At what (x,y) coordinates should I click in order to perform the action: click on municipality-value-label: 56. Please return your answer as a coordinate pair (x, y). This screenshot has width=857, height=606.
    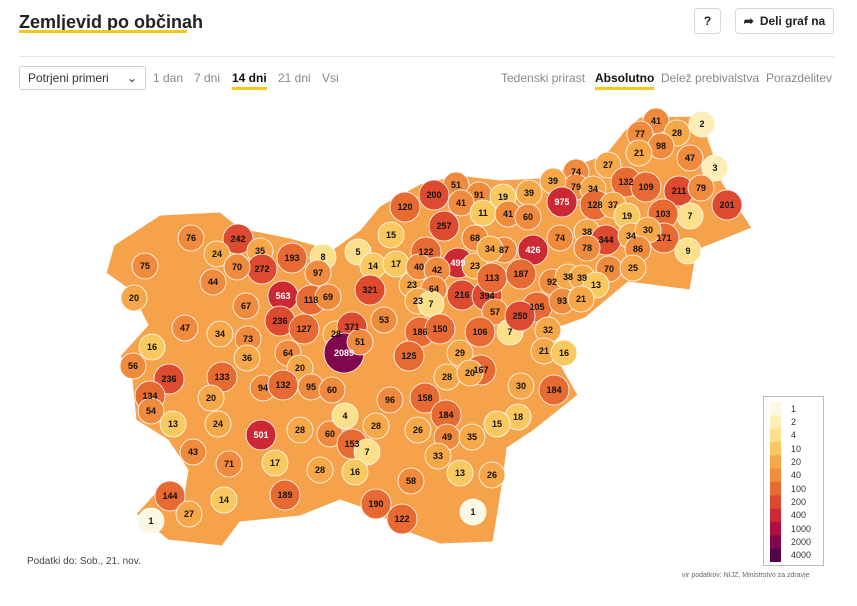
    Looking at the image, I should click on (133, 366).